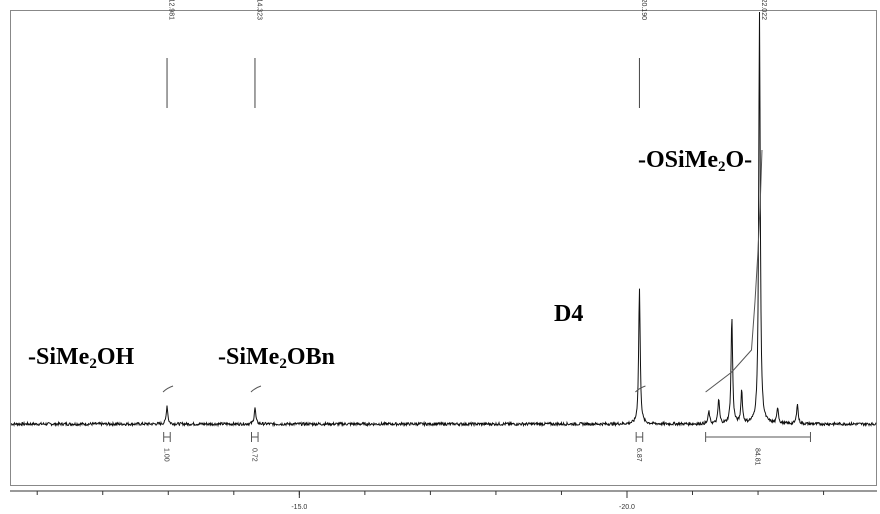 The height and width of the screenshot is (514, 880). I want to click on integral-value-2: 6.87, so click(638, 455).